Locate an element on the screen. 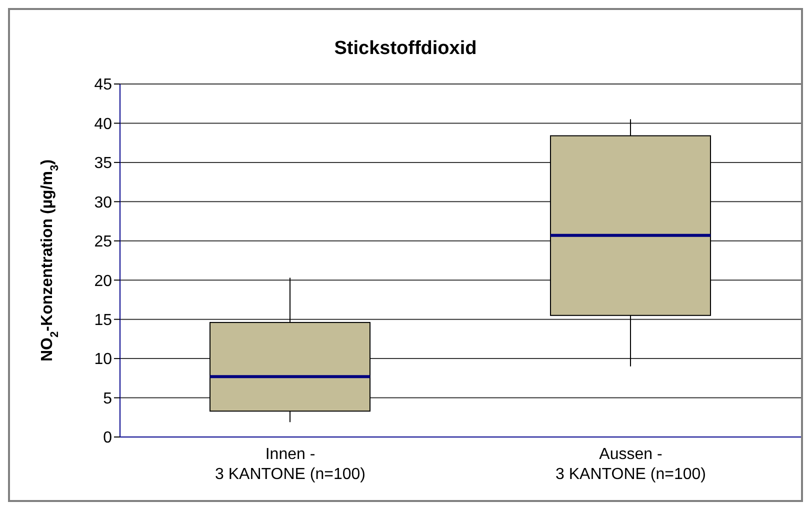 The height and width of the screenshot is (512, 811). y-tick-label: 30 is located at coordinates (103, 203).